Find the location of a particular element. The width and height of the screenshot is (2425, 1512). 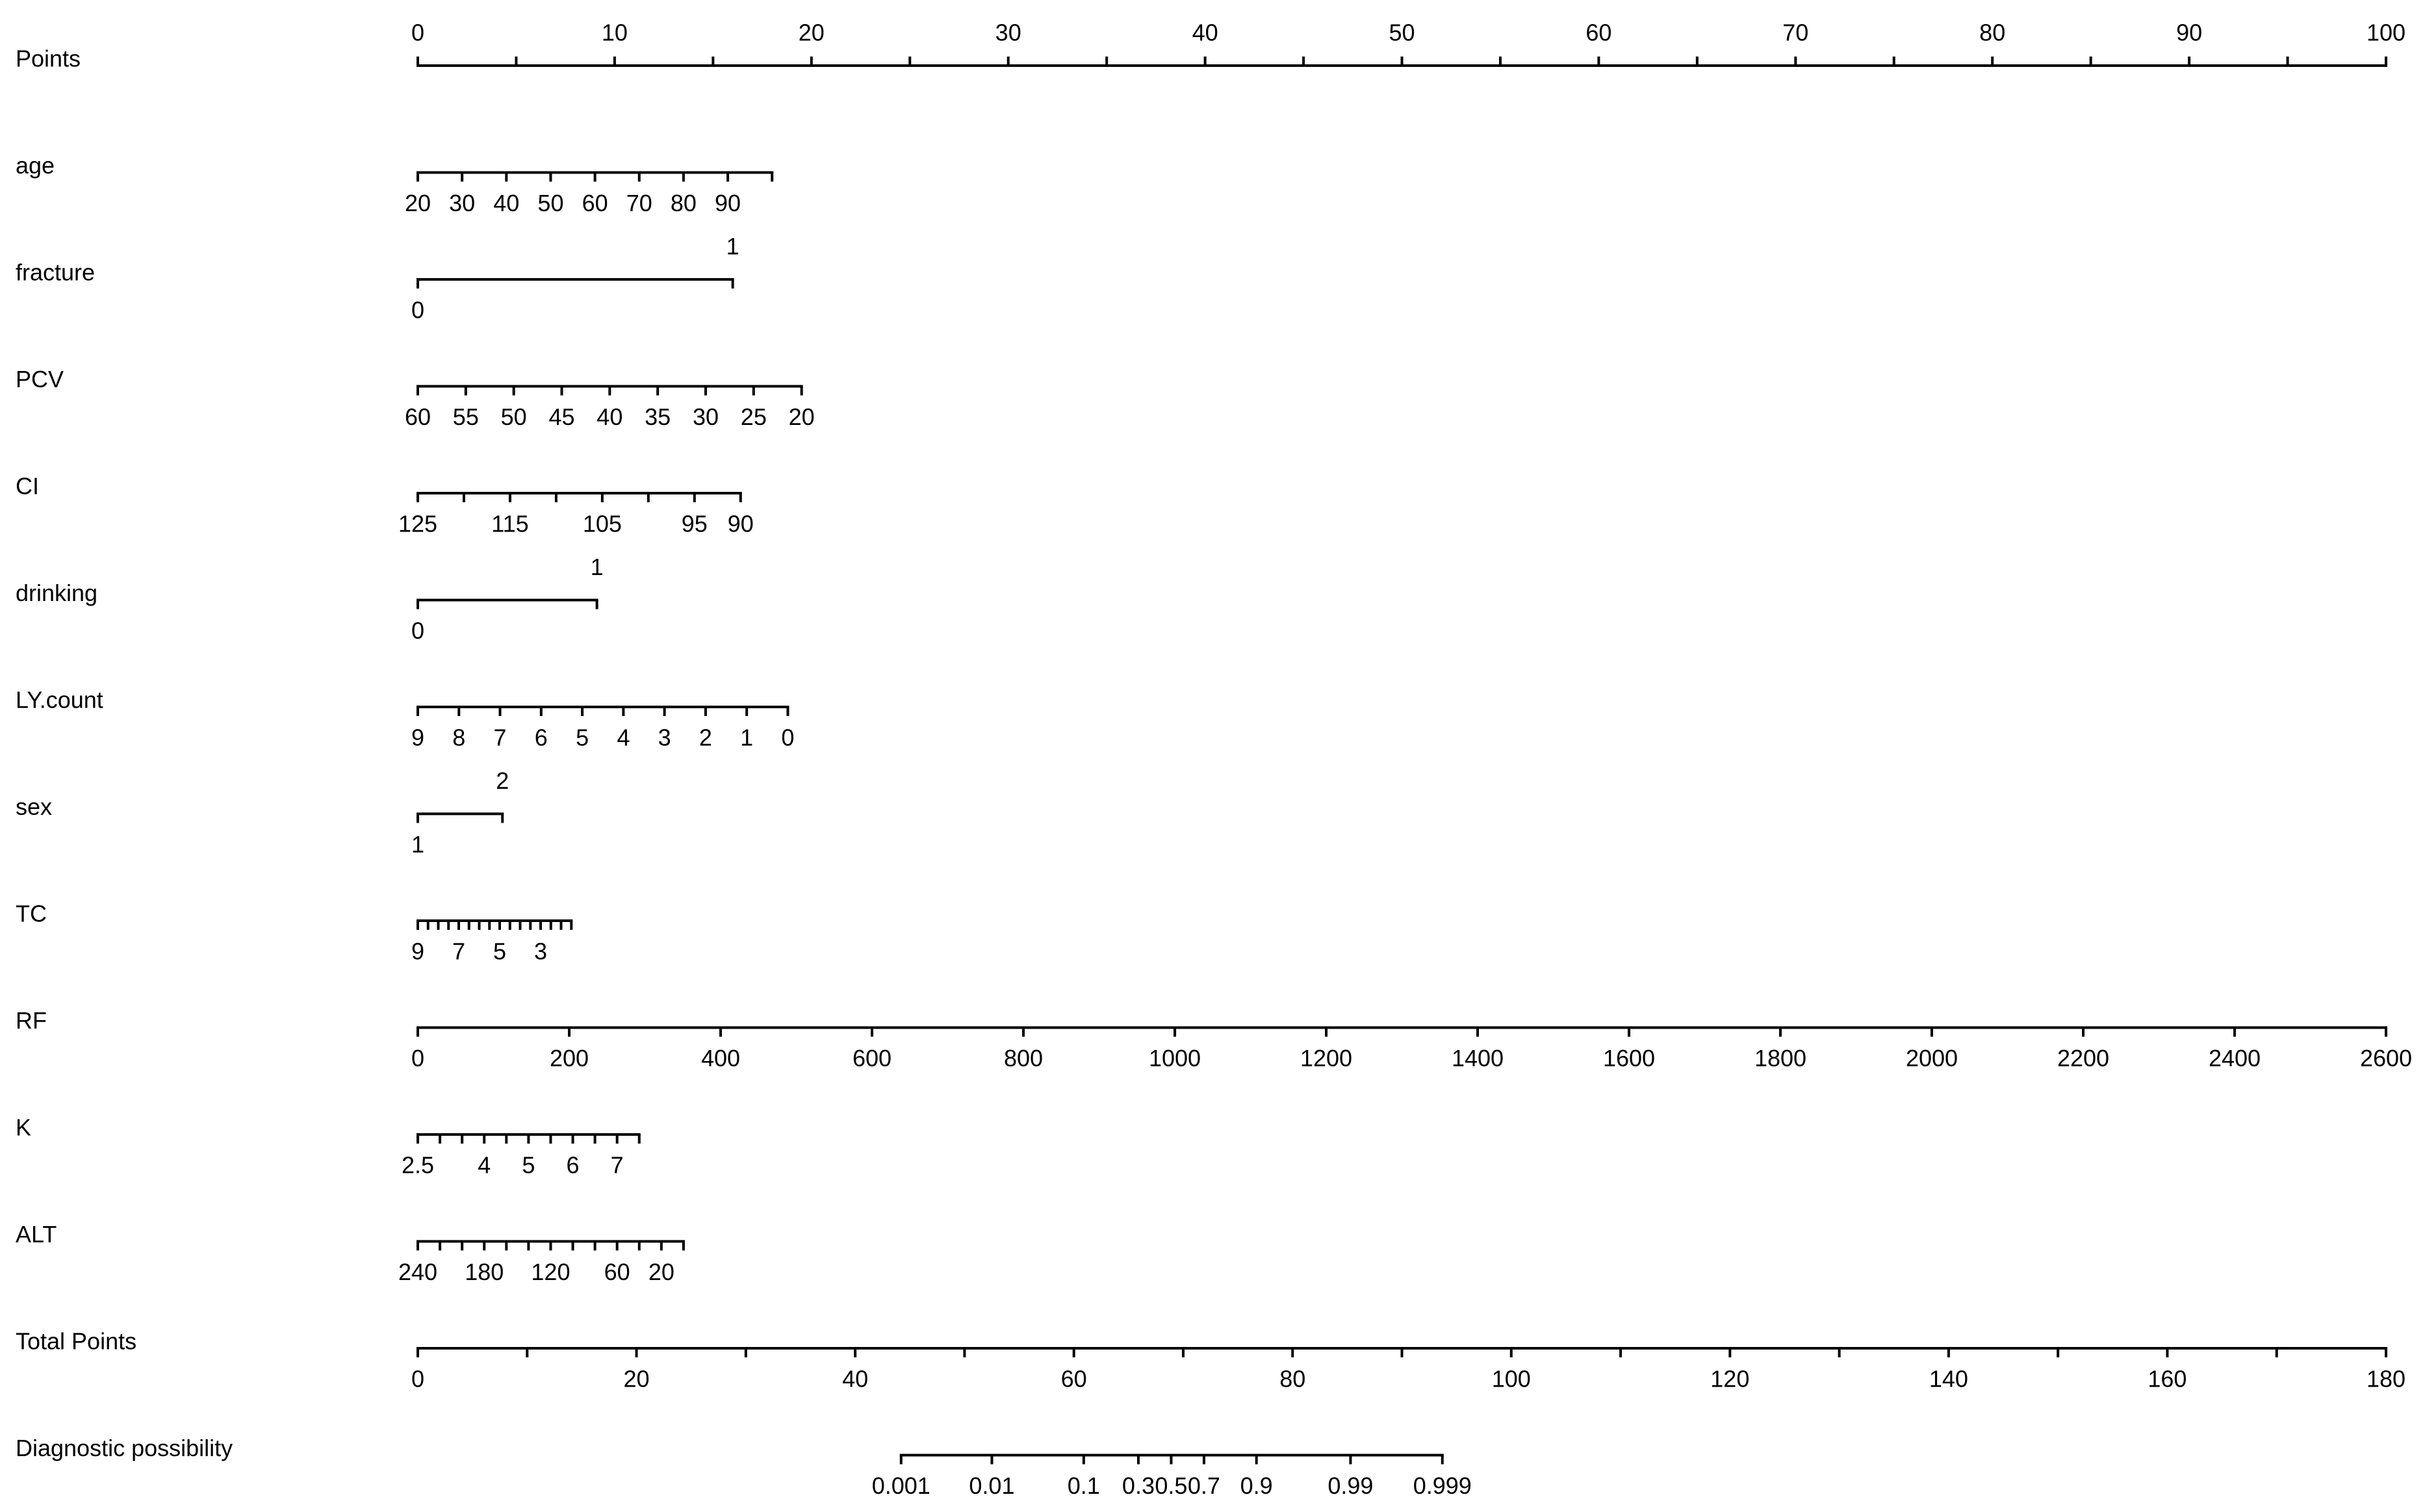

row-label: sex is located at coordinates (34, 806).